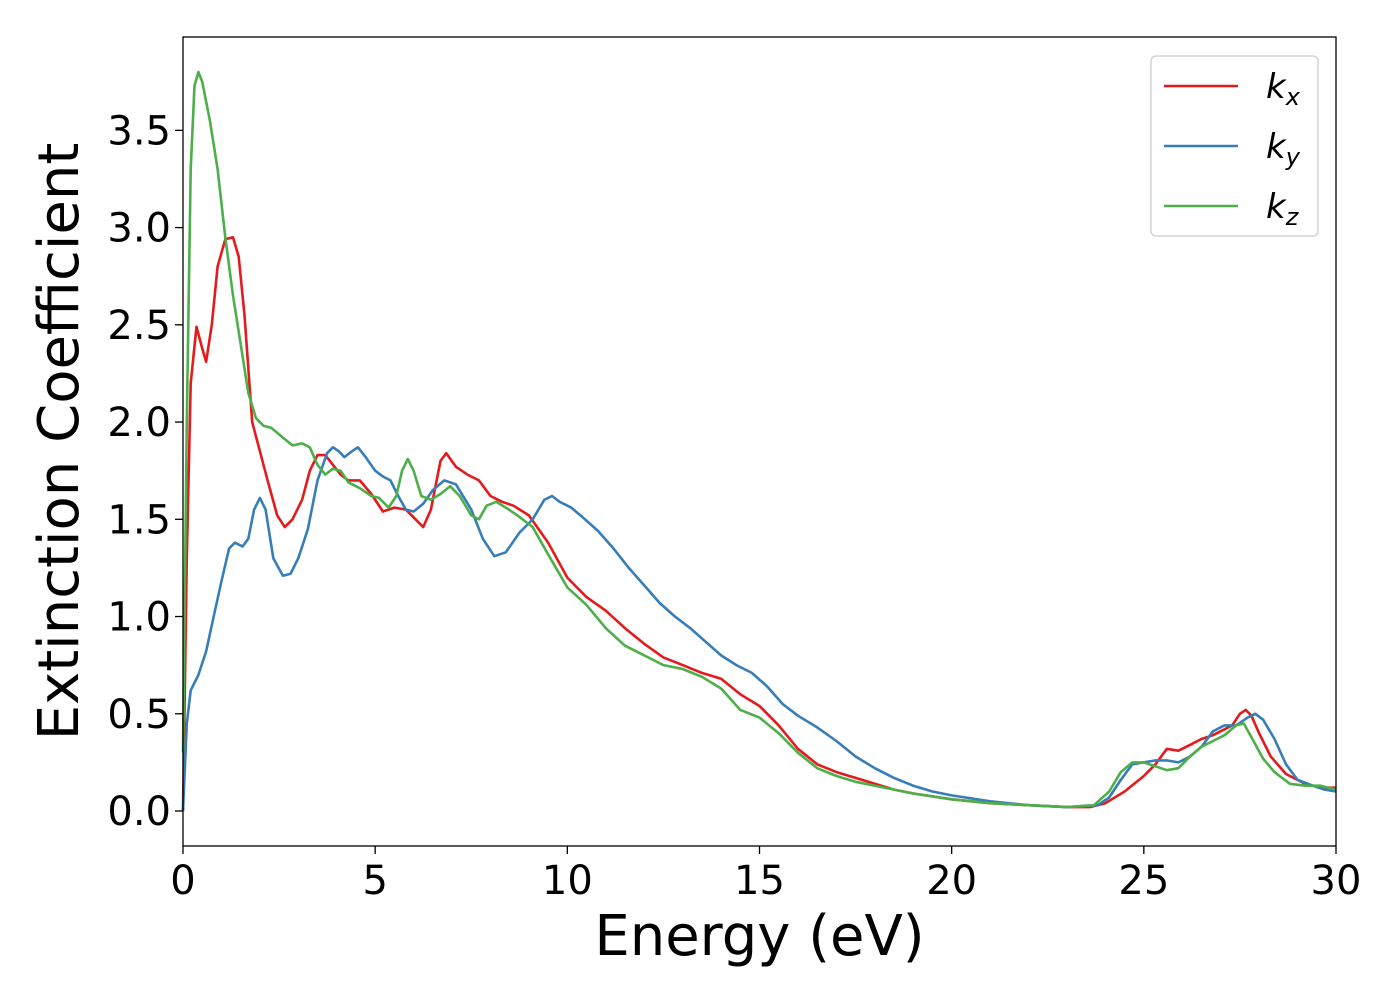 This screenshot has height=1000, width=1400. I want to click on y-axis-title: Extinction Coefficient, so click(59, 442).